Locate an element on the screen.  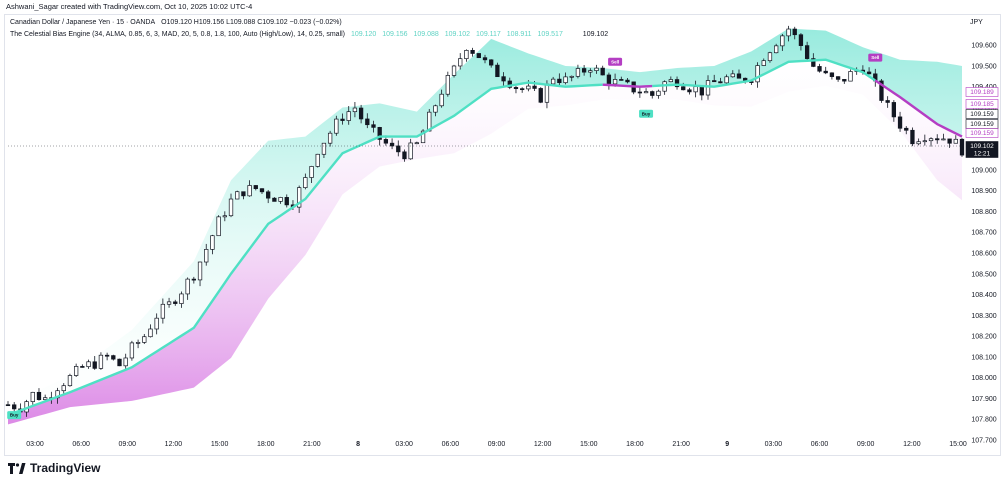
signal-badge is located at coordinates (646, 113).